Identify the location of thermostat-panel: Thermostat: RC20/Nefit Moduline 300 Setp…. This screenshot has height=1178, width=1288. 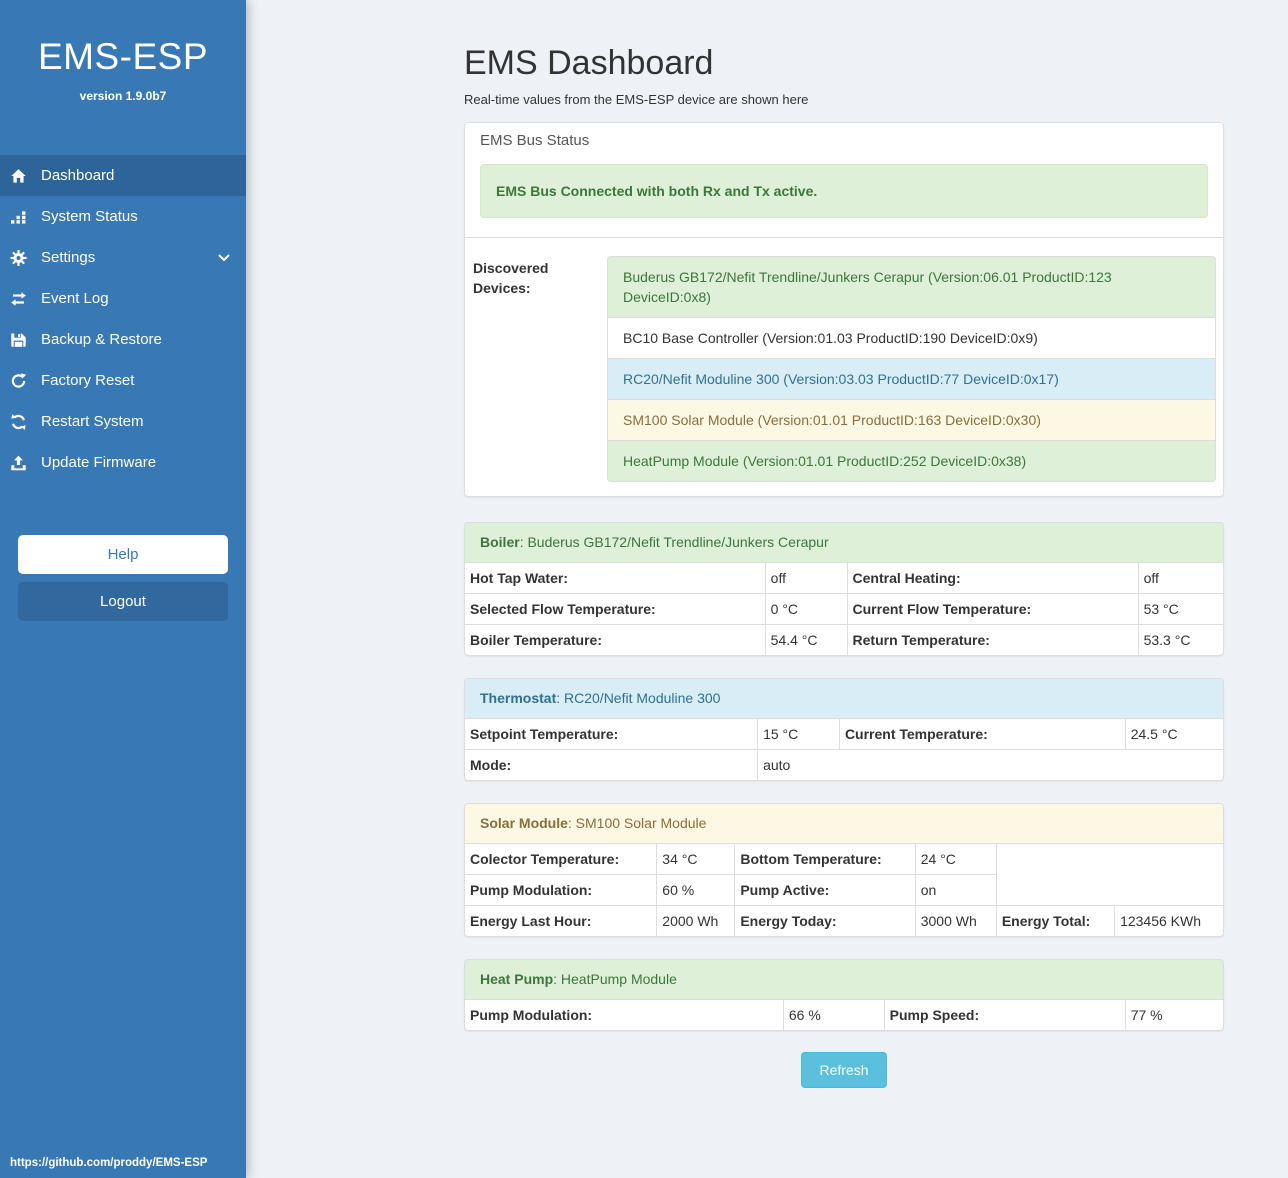
(844, 729).